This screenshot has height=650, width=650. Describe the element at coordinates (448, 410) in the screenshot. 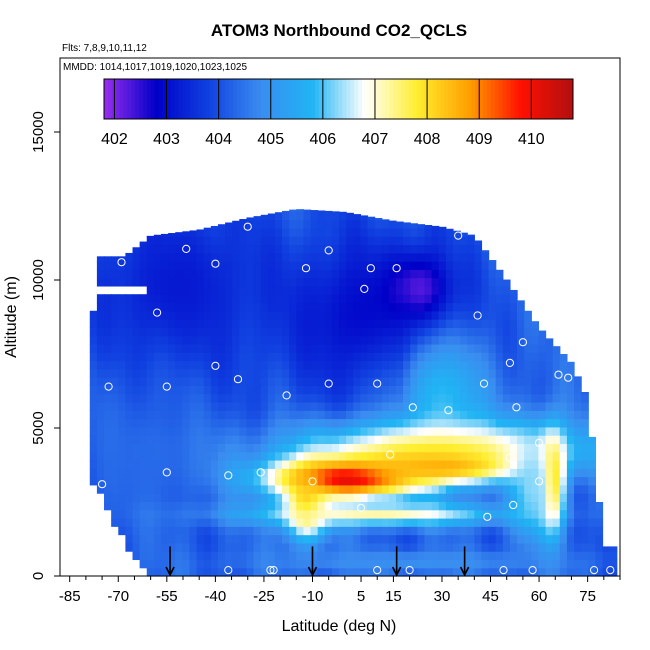

I see `sample-point` at that location.